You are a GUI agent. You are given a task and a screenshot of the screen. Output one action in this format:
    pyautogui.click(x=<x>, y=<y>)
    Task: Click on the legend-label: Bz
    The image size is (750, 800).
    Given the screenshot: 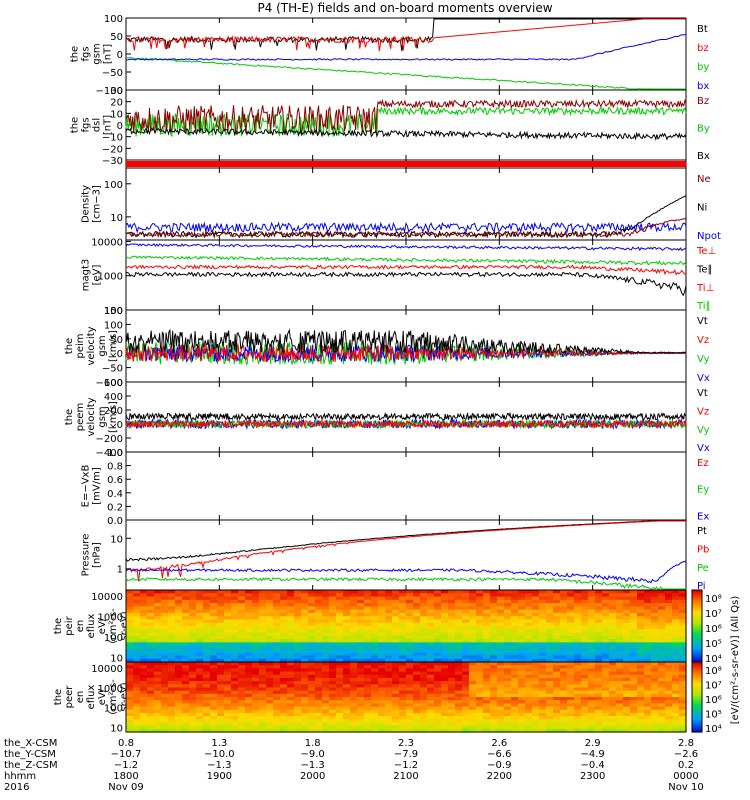 What is the action you would take?
    pyautogui.click(x=703, y=101)
    